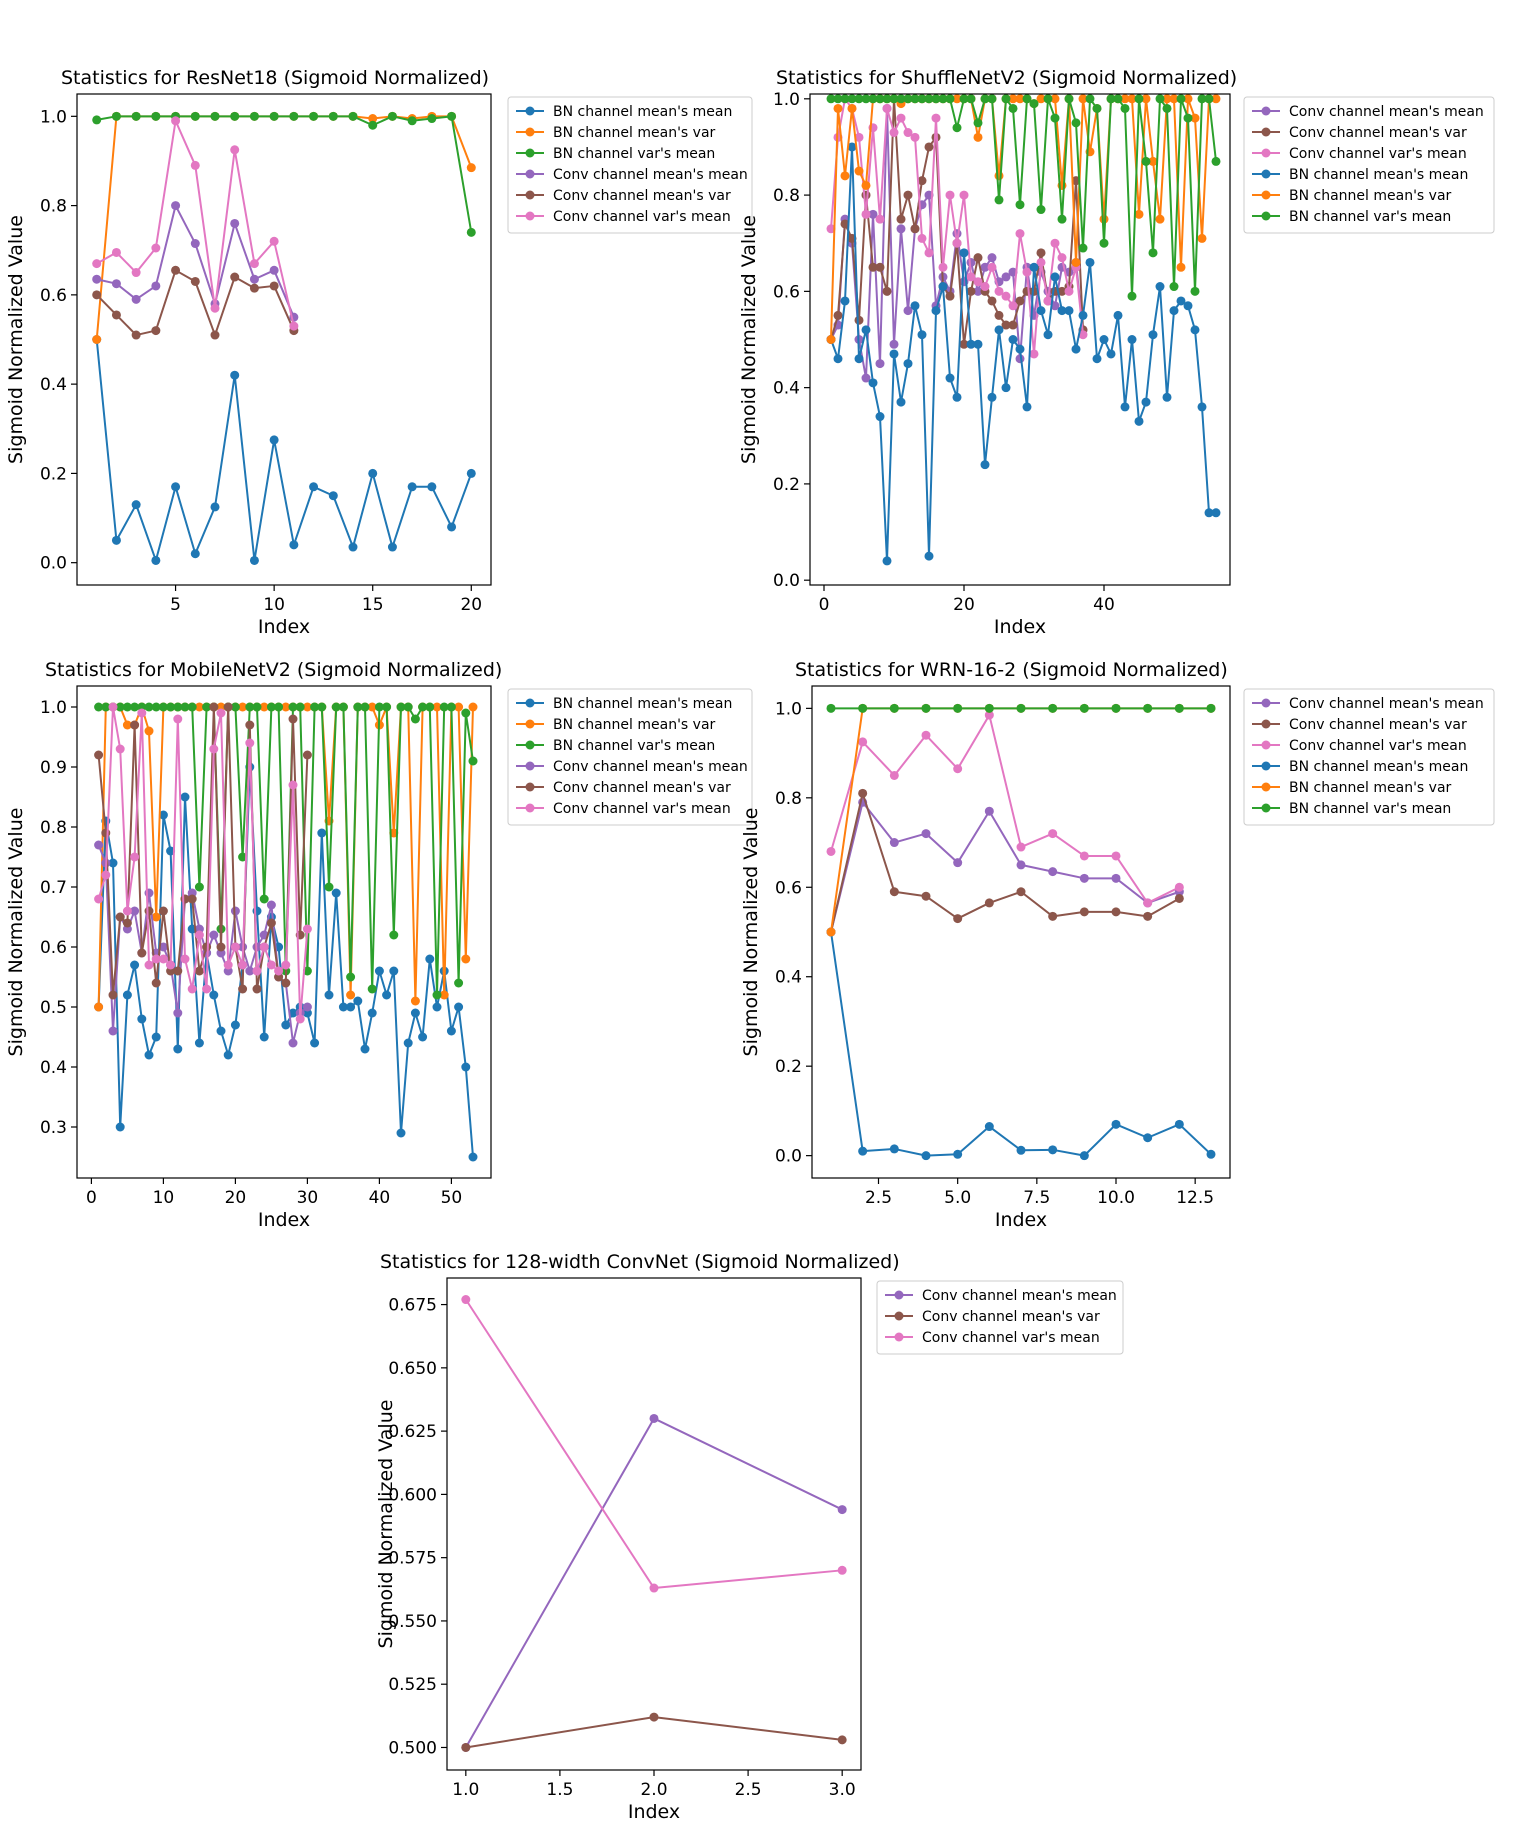 The width and height of the screenshot is (1522, 1827). Describe the element at coordinates (1020, 820) in the screenshot. I see `series-line` at that location.